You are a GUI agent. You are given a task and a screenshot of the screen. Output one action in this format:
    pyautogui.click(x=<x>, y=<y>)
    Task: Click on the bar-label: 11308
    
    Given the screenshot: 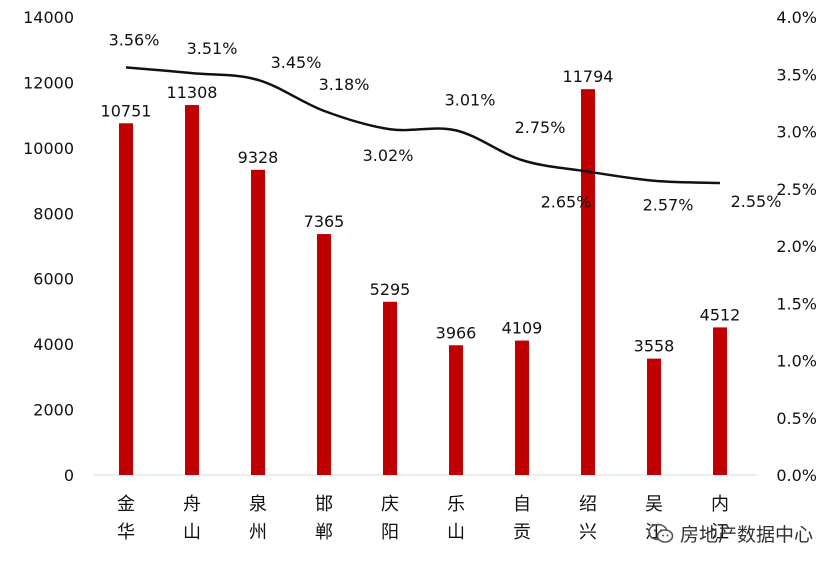 What is the action you would take?
    pyautogui.click(x=192, y=92)
    